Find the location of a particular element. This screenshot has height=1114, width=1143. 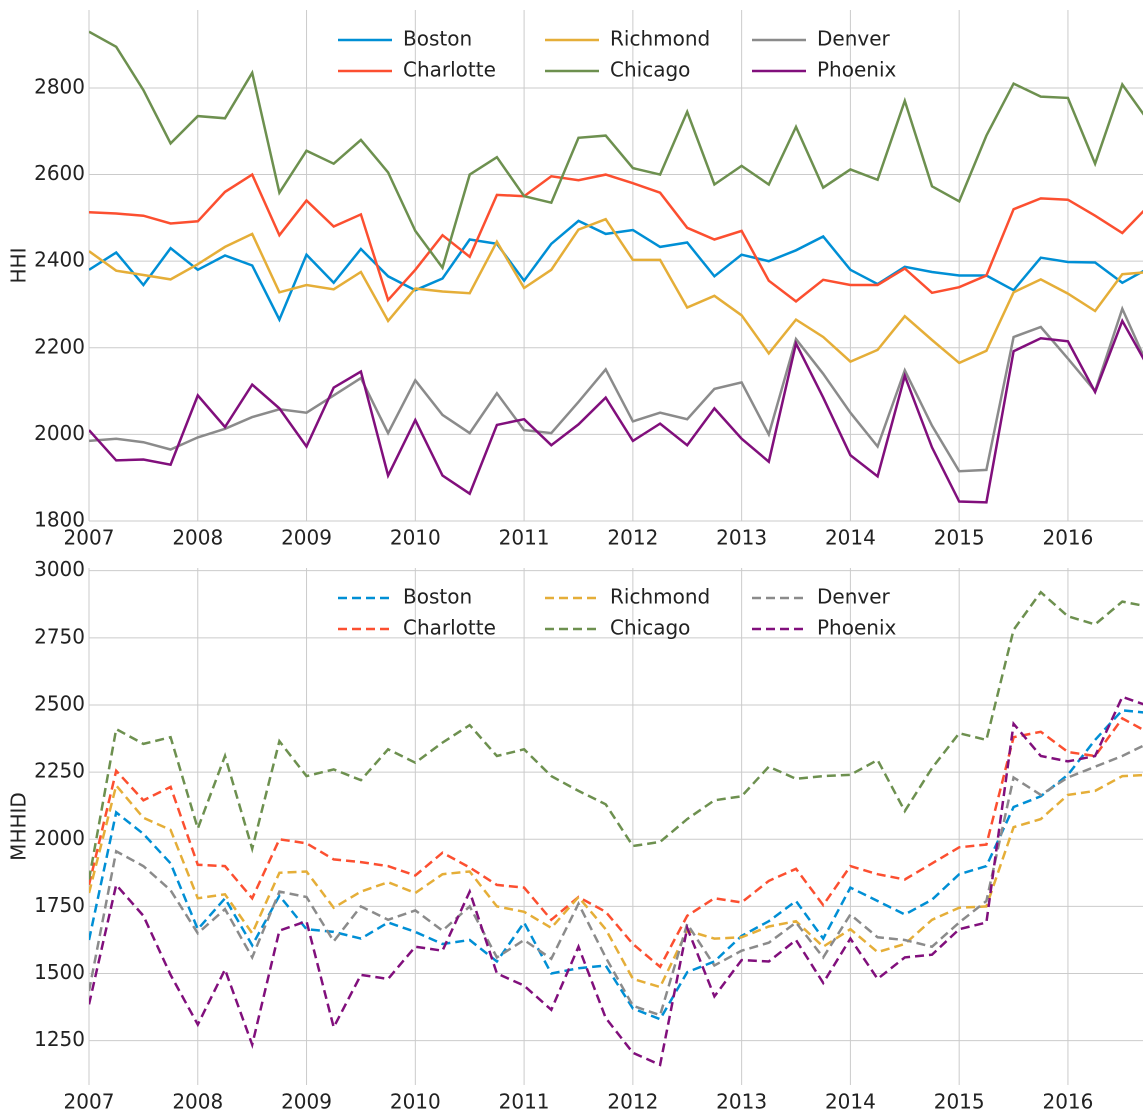

y-tick-label: 2400 is located at coordinates (59, 260).